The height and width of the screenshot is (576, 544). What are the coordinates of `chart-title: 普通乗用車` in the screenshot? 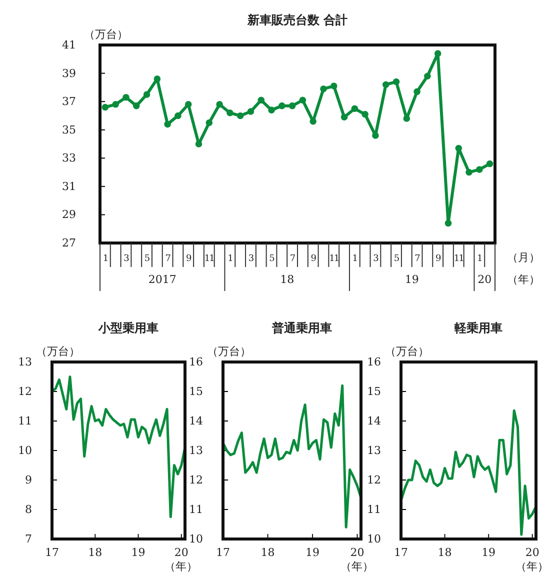 It's located at (301, 328).